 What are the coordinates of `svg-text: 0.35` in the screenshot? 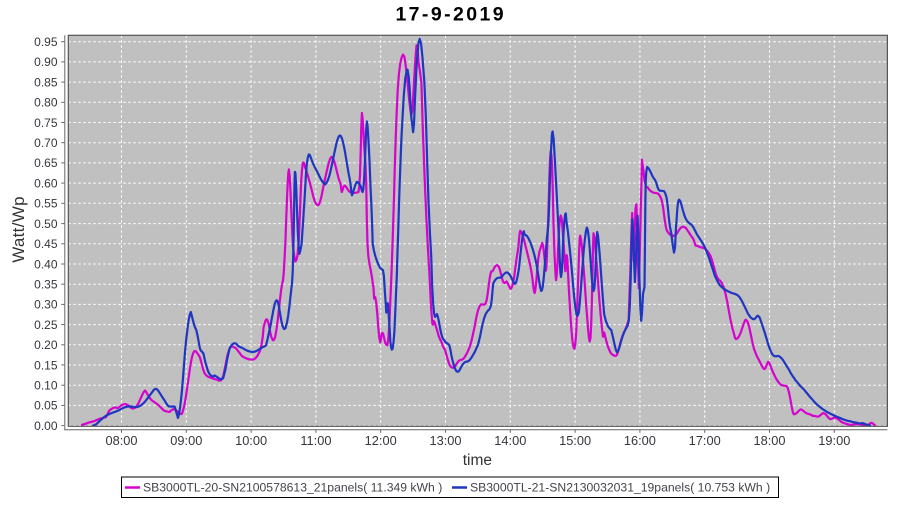 It's located at (46, 285).